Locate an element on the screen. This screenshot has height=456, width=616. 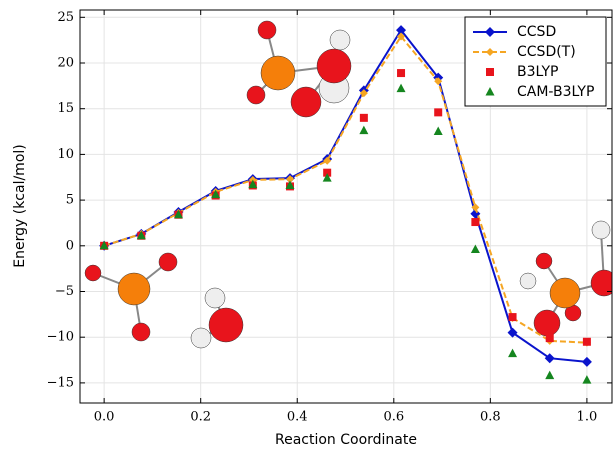
x-tick-label: 0.0 is located at coordinates (104, 417).